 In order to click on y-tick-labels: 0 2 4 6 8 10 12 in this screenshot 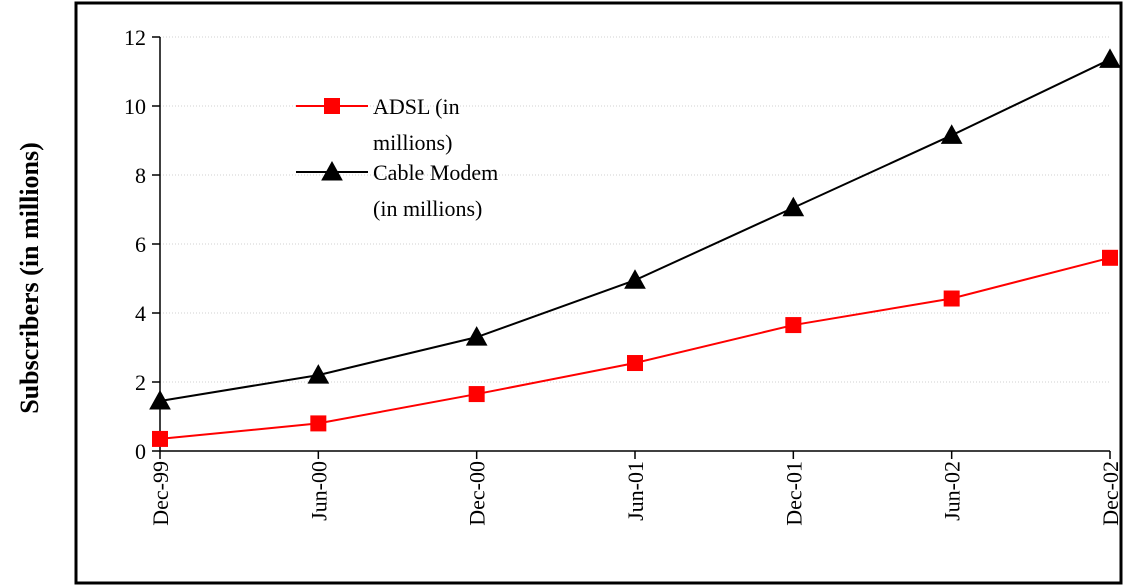, I will do `click(135, 244)`.